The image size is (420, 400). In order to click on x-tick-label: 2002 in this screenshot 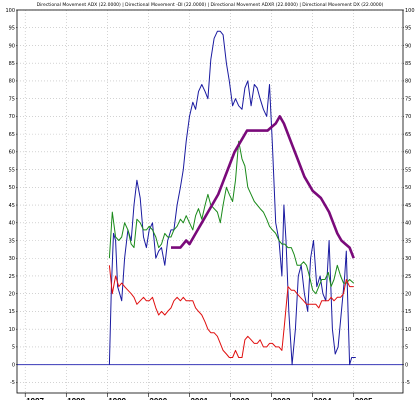, I will do `click(241, 398)`.